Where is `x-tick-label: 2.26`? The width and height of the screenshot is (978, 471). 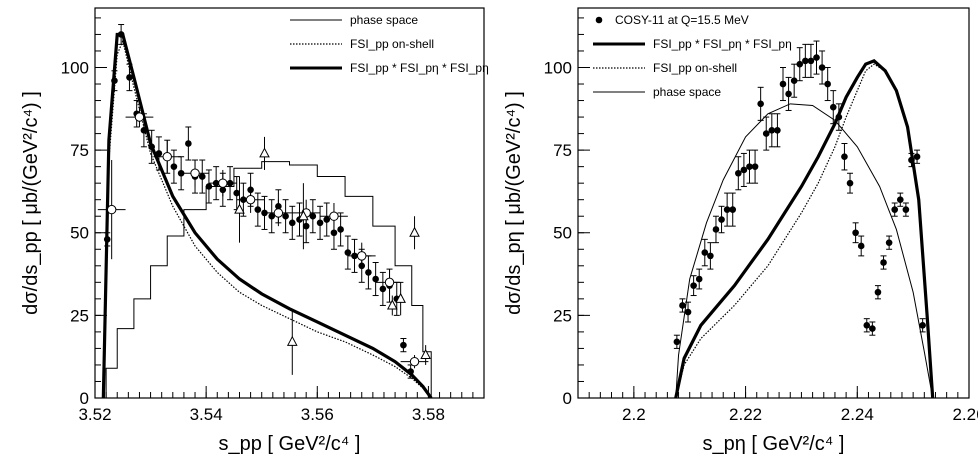
x-tick-label: 2.26 is located at coordinates (965, 414).